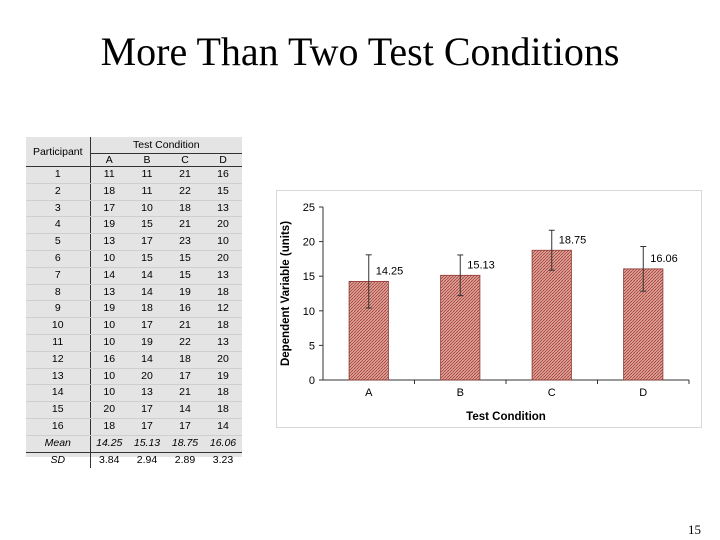 The width and height of the screenshot is (720, 540). Describe the element at coordinates (134, 259) in the screenshot. I see `table-row: 6 10 15 15 20` at that location.